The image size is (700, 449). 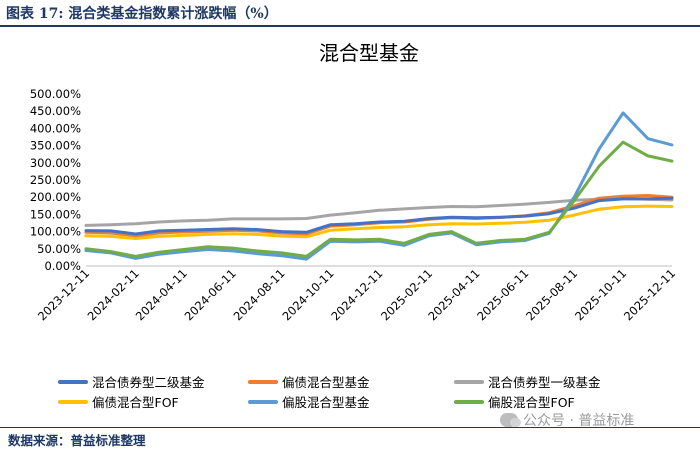 I want to click on chart-title: 混合型基金, so click(x=369, y=53).